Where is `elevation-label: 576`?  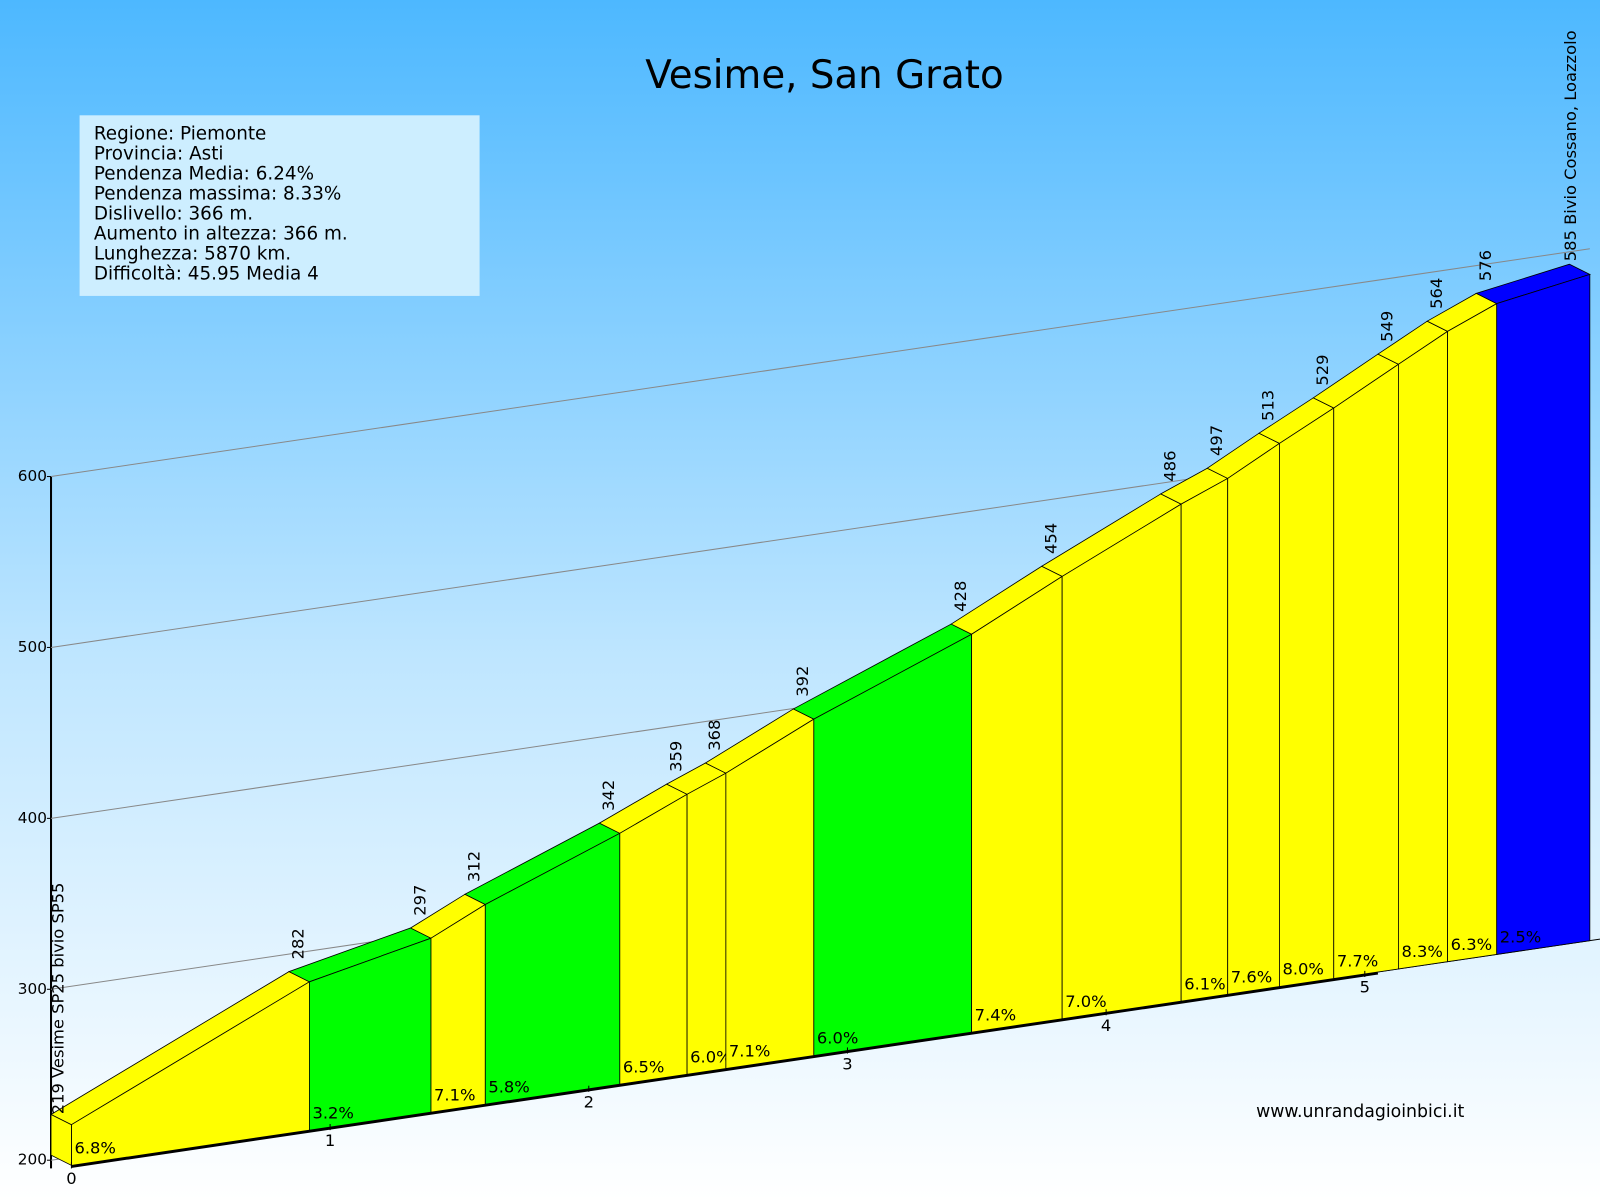
elevation-label: 576 is located at coordinates (1485, 265).